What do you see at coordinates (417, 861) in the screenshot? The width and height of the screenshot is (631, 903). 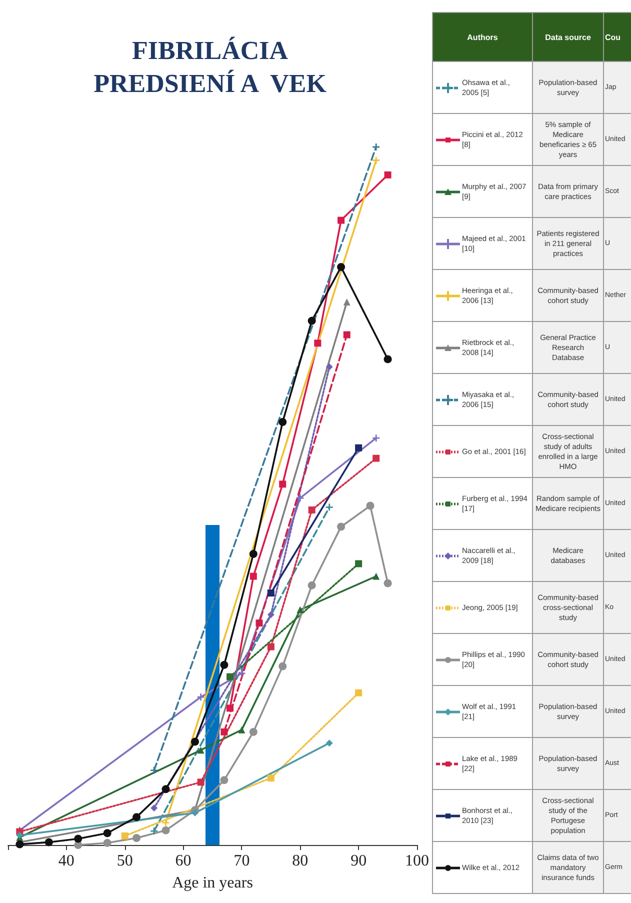 I see `x-tick-label: 100` at bounding box center [417, 861].